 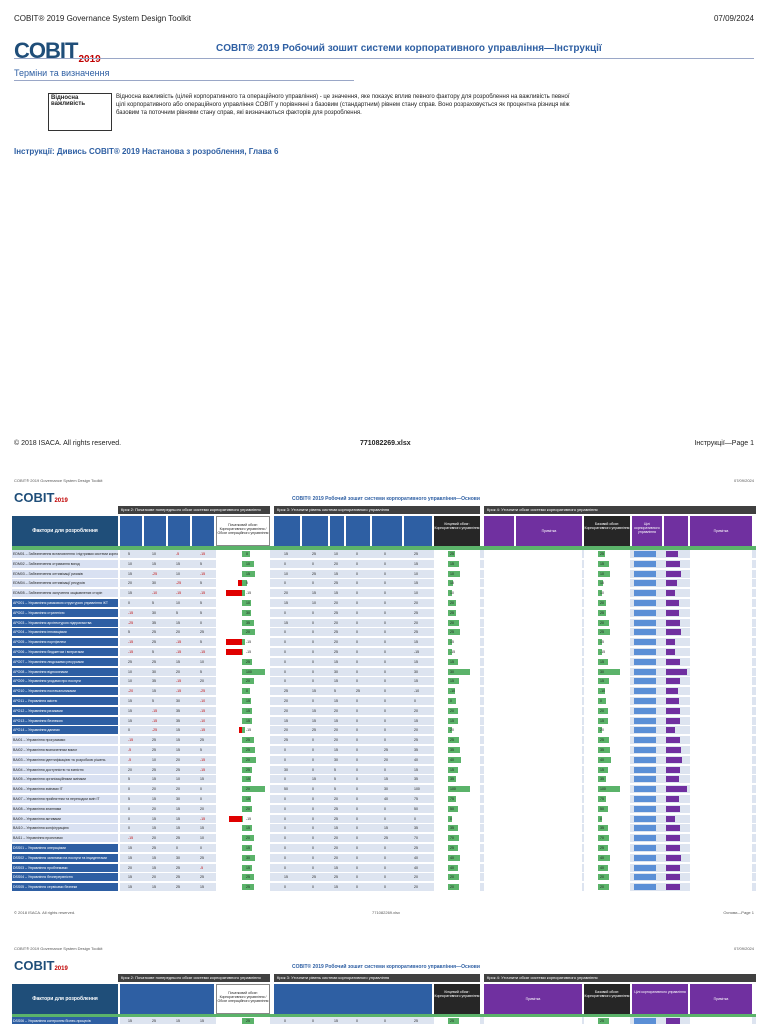 I want to click on step2-value: 35, so click(x=178, y=710).